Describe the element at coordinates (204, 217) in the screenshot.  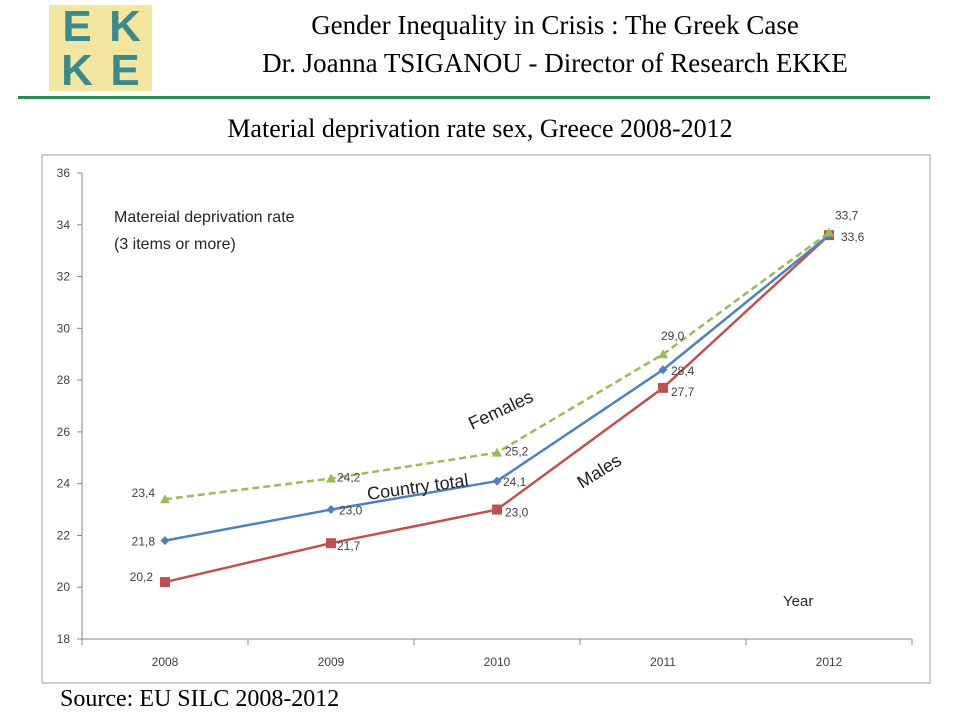
I see `annotation-line1: Matereial deprivation rate` at that location.